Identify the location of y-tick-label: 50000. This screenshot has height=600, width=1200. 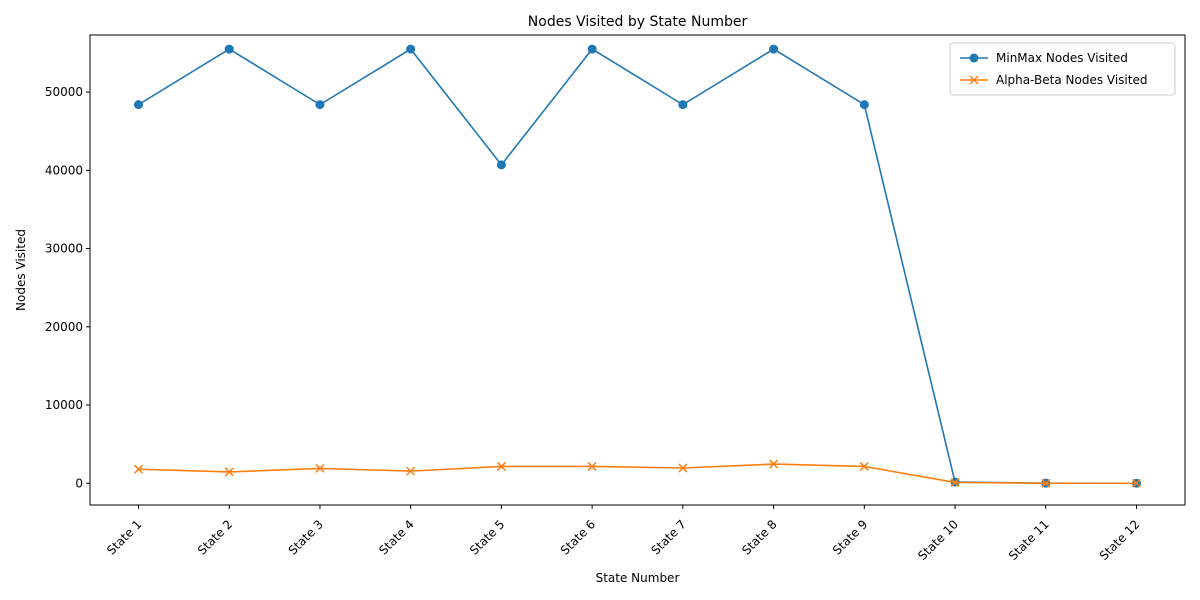
(64, 92).